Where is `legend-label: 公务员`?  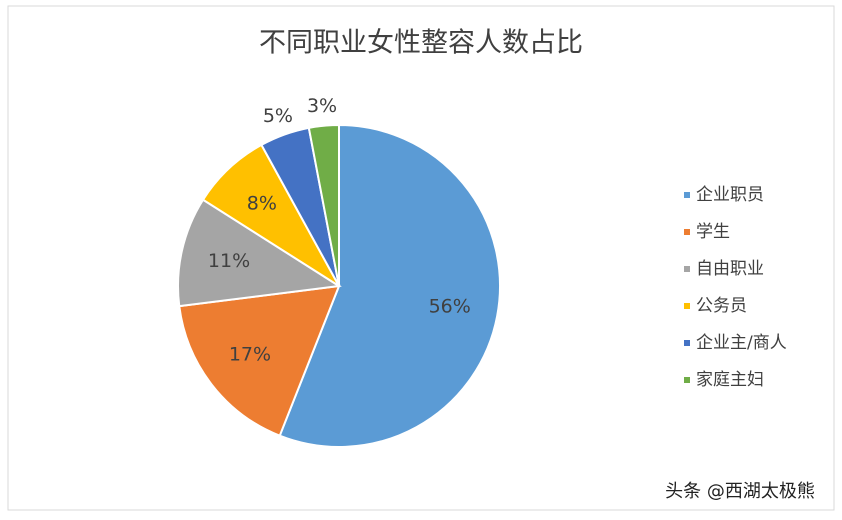 legend-label: 公务员 is located at coordinates (721, 306).